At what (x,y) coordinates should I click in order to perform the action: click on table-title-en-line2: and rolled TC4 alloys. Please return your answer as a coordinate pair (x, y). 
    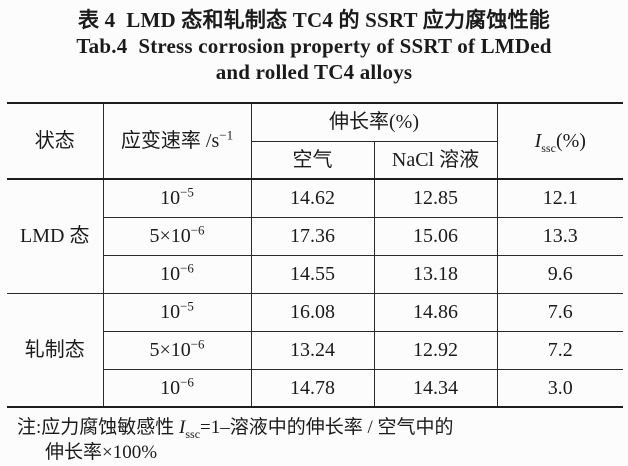
    Looking at the image, I should click on (314, 72).